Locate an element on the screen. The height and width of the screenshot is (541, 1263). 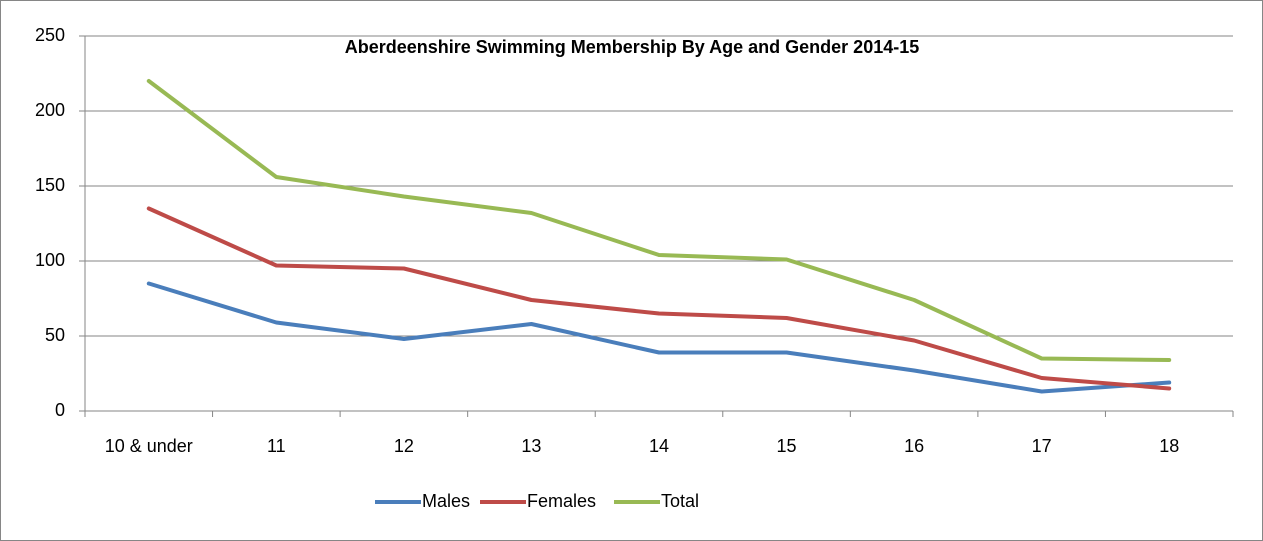
x-tick-label: 10 & under is located at coordinates (149, 446).